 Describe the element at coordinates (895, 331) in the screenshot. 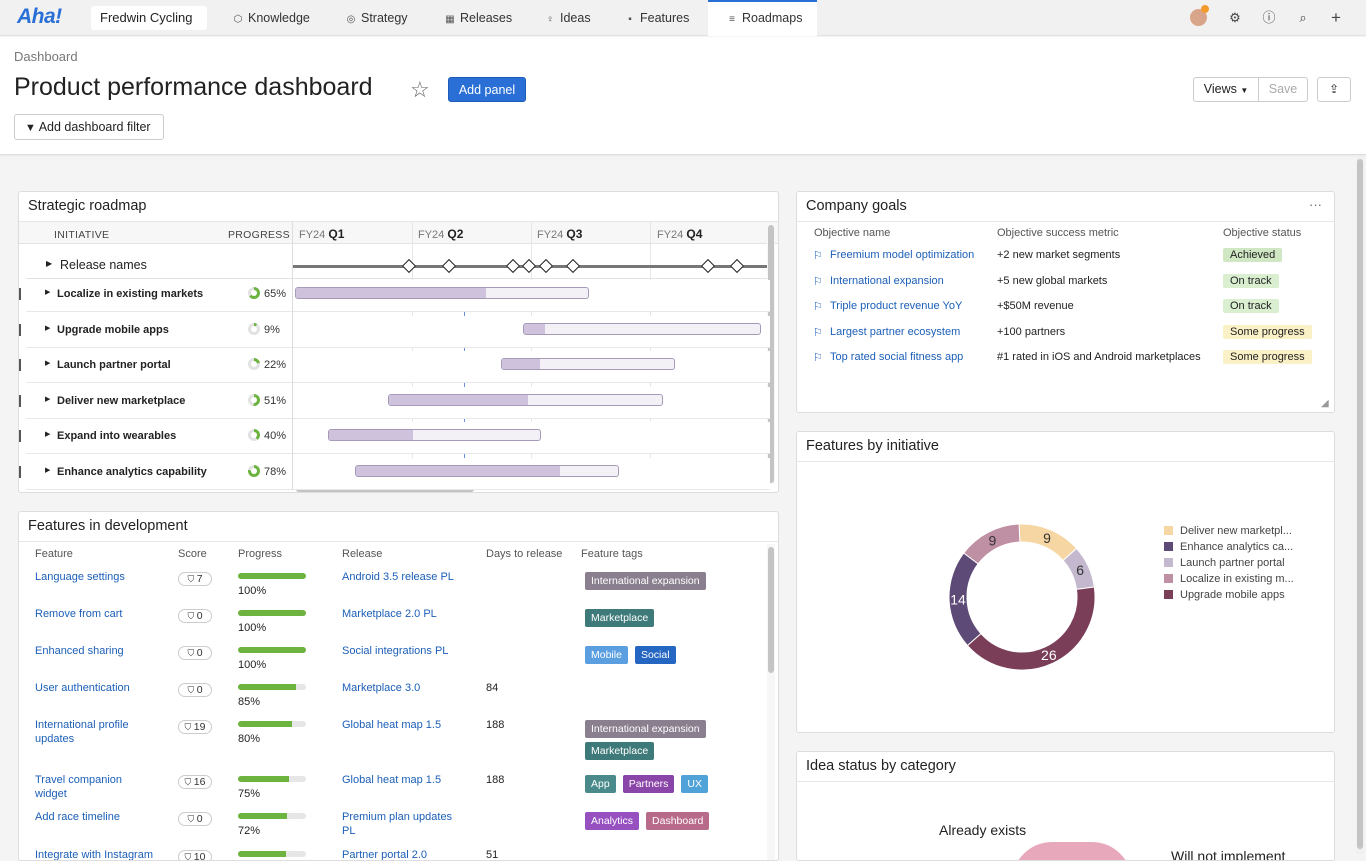

I see `objective-link: Largest partner ecosystem` at that location.